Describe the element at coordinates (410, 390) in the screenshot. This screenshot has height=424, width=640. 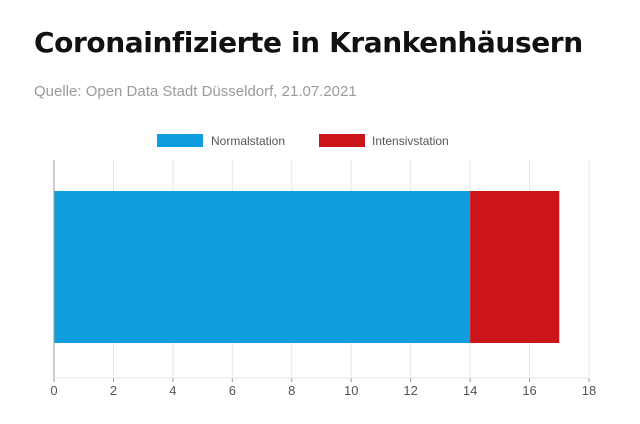
I see `x-tick-label: 12` at that location.